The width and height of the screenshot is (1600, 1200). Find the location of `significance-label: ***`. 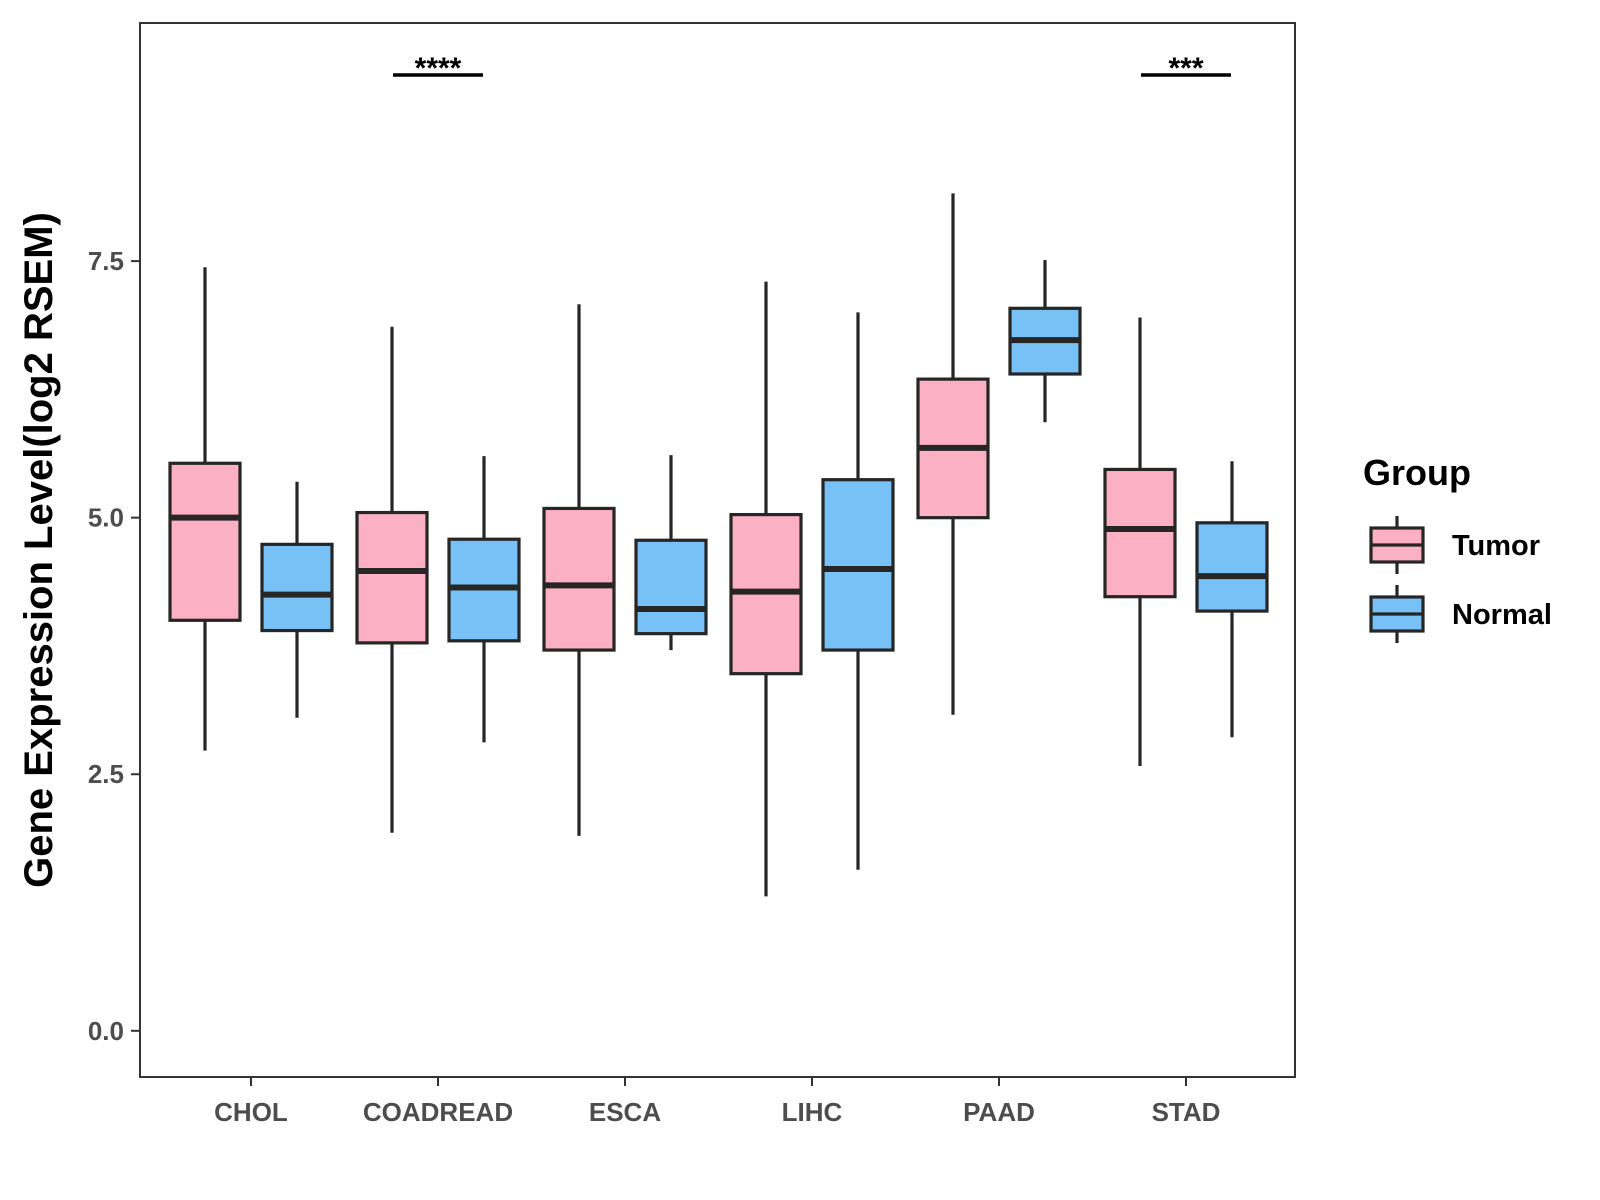

significance-label: *** is located at coordinates (1185, 68).